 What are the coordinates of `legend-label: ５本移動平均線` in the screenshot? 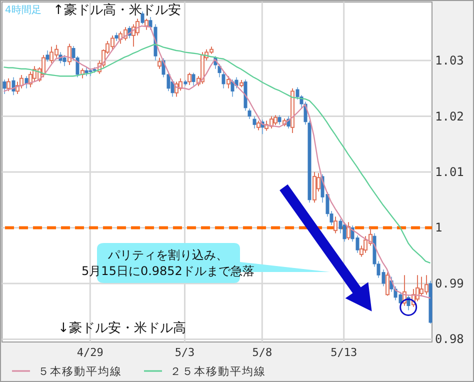 It's located at (80, 371).